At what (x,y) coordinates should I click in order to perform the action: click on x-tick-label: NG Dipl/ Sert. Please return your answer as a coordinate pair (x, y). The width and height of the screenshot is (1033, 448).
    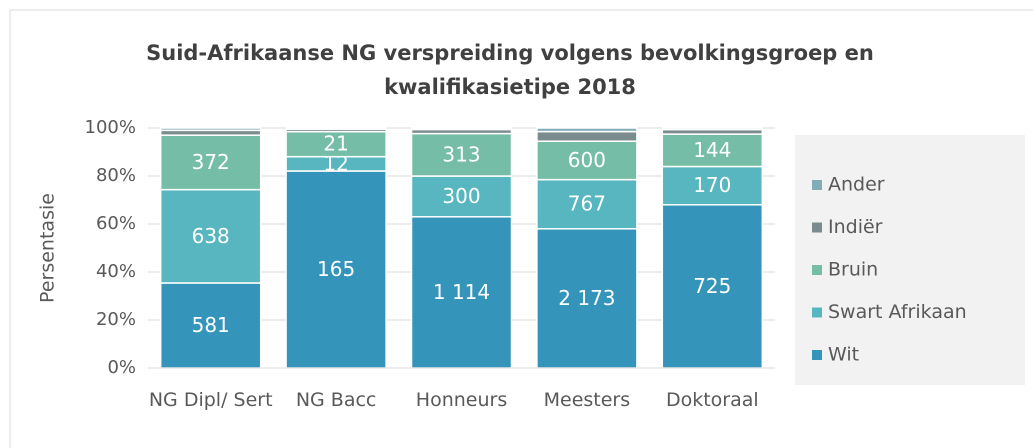
    Looking at the image, I should click on (210, 400).